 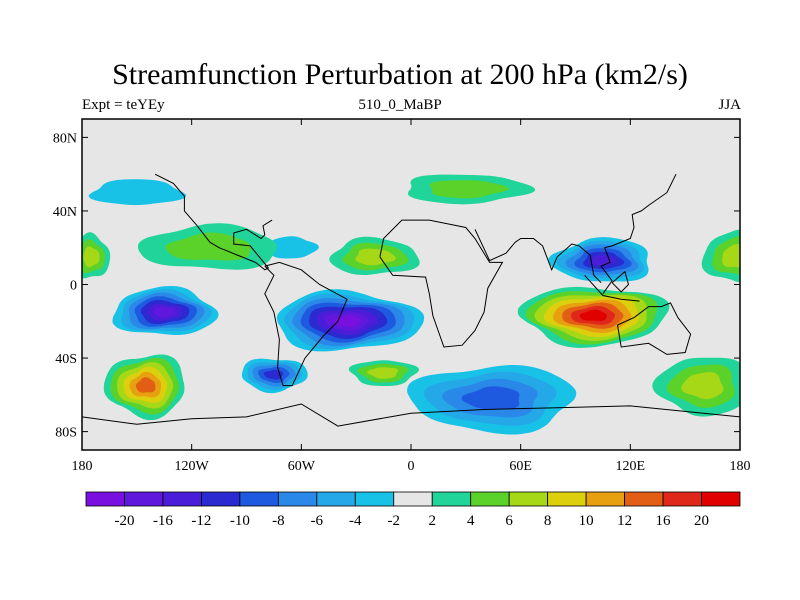 What do you see at coordinates (586, 521) in the screenshot?
I see `colorbar-label: 10` at bounding box center [586, 521].